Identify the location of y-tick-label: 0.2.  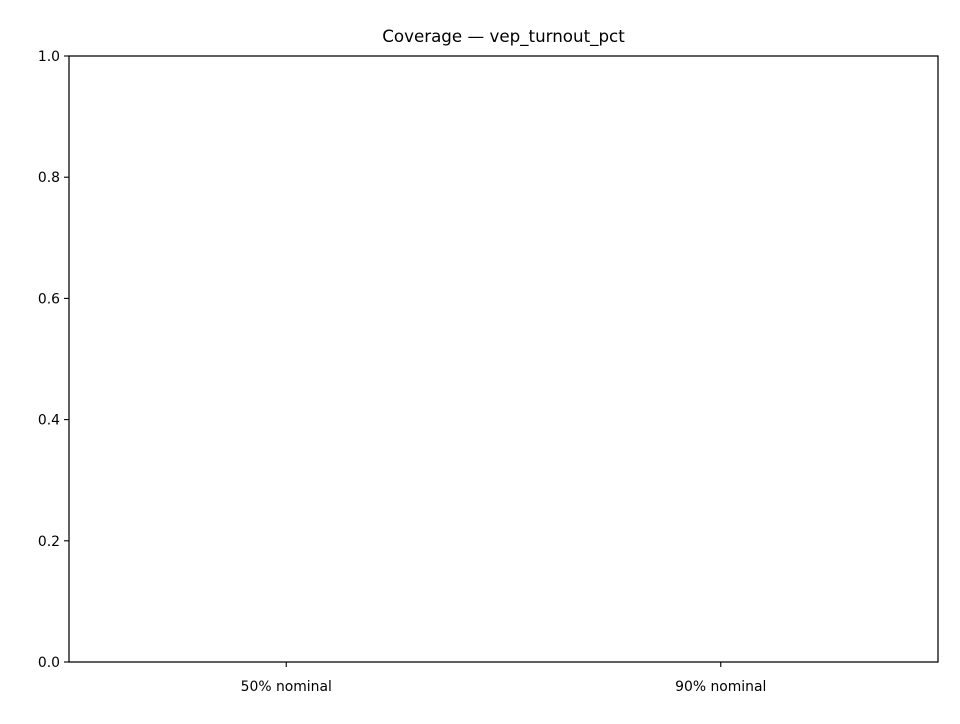
(49, 542).